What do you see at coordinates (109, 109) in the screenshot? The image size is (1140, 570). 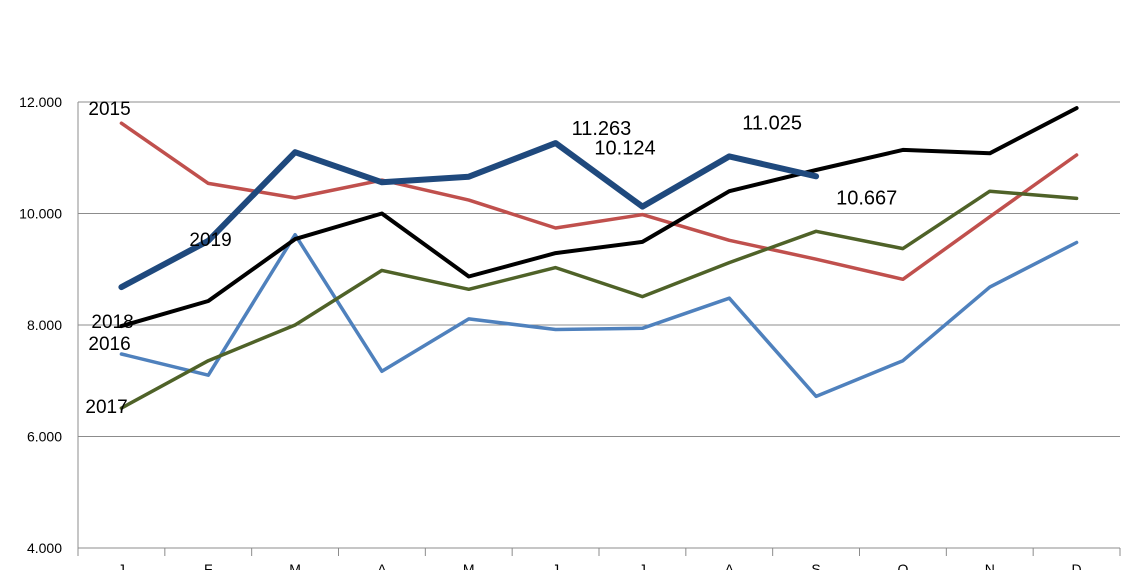 I see `series-name-label-2015: 2015` at bounding box center [109, 109].